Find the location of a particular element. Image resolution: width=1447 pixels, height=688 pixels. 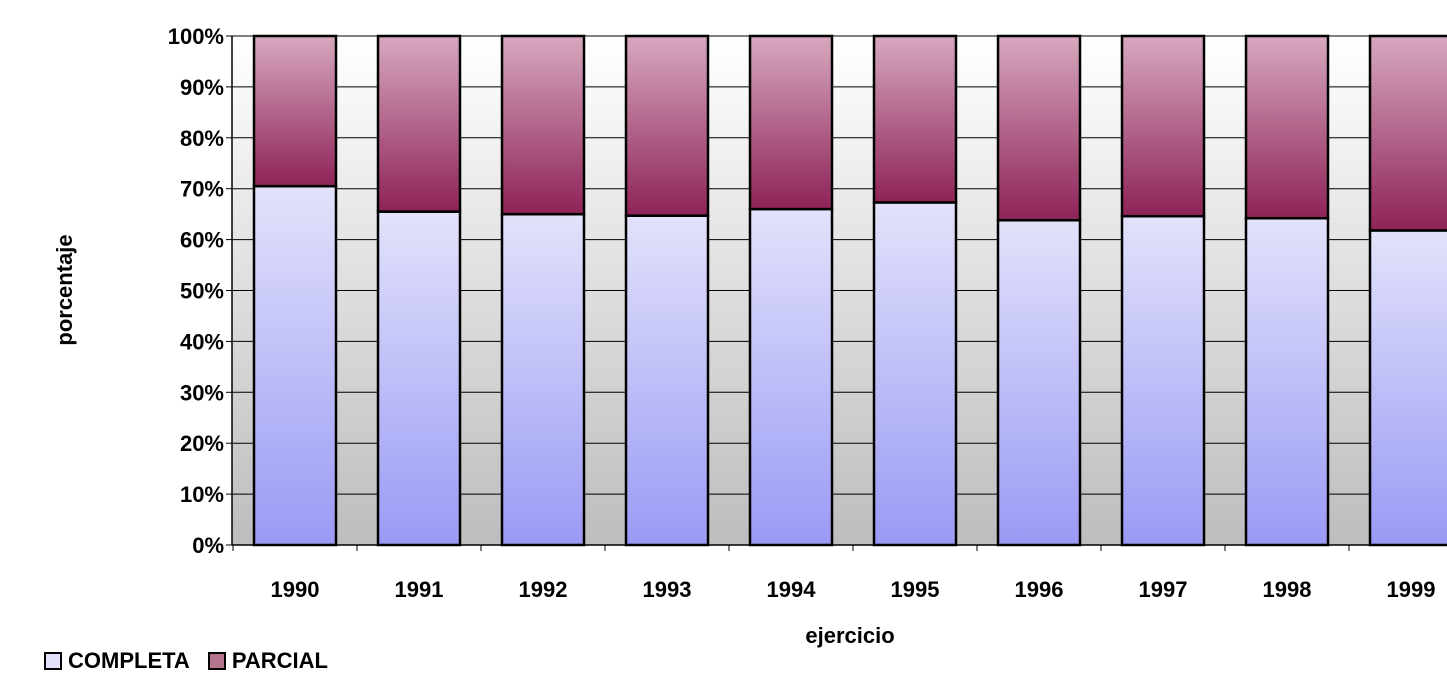

x-tick-label: 1996 is located at coordinates (1039, 589).